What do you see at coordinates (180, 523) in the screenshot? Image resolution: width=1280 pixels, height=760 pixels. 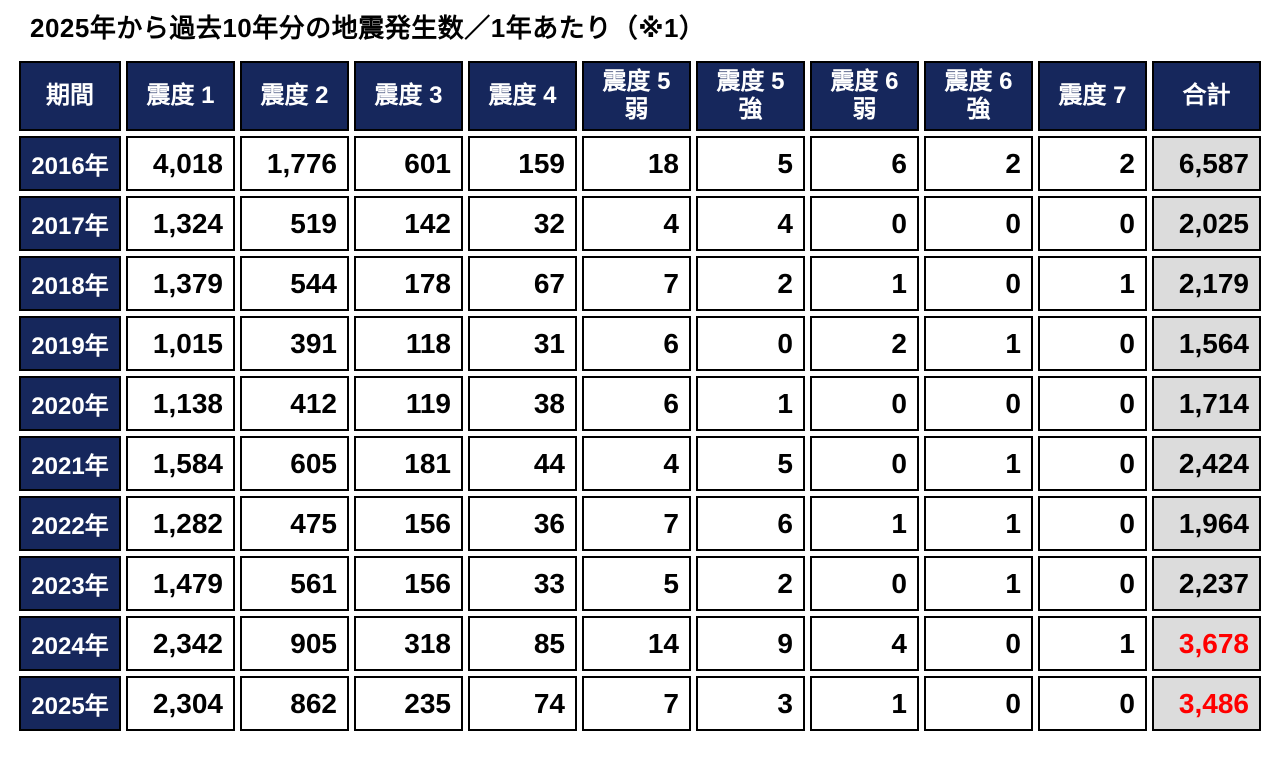 I see `count-cell: 1,282` at bounding box center [180, 523].